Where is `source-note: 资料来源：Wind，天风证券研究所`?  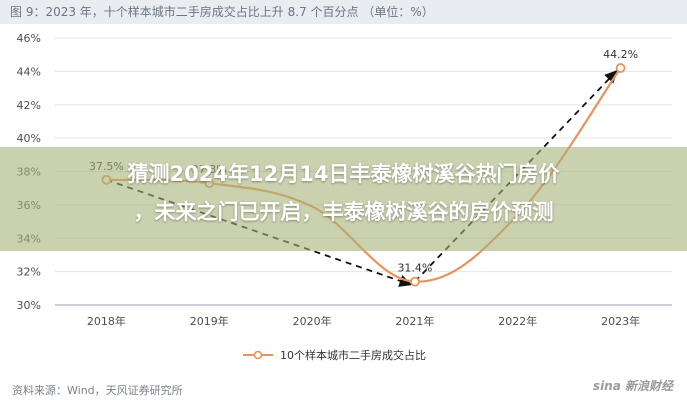 source-note: 资料来源：Wind，天风证券研究所 is located at coordinates (97, 390).